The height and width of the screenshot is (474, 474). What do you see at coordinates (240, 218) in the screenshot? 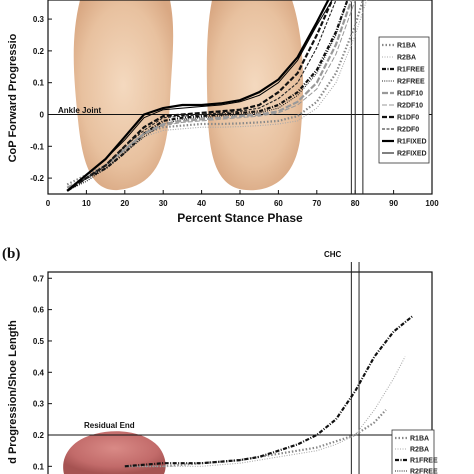
I see `x-axis-label-a: Percent Stance Phase` at bounding box center [240, 218].